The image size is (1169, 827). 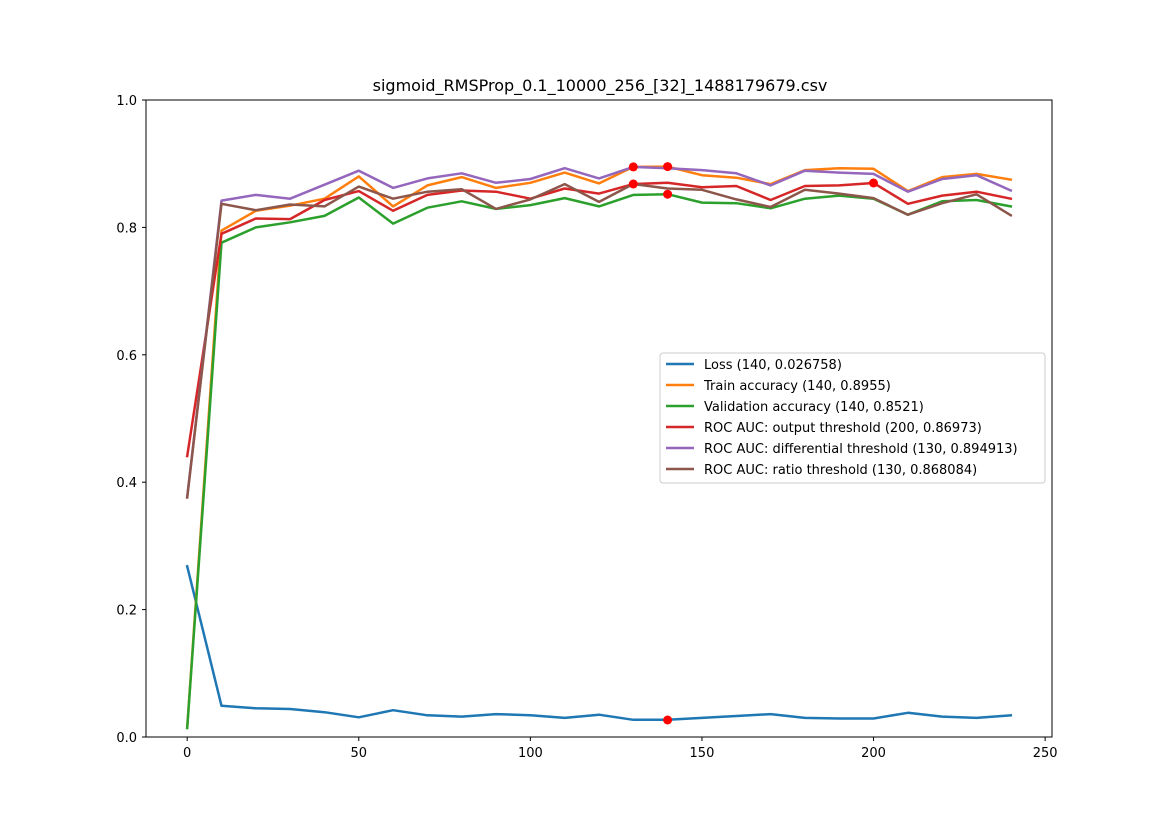 What do you see at coordinates (126, 611) in the screenshot?
I see `y-tick-label: 0.2` at bounding box center [126, 611].